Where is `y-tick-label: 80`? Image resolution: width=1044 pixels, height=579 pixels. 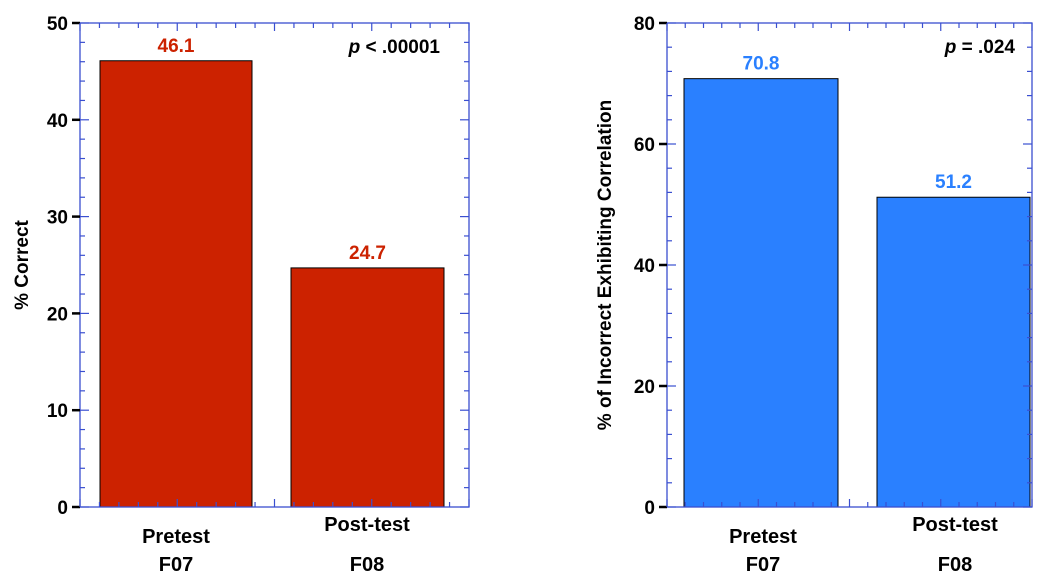
y-tick-label: 80 is located at coordinates (644, 24).